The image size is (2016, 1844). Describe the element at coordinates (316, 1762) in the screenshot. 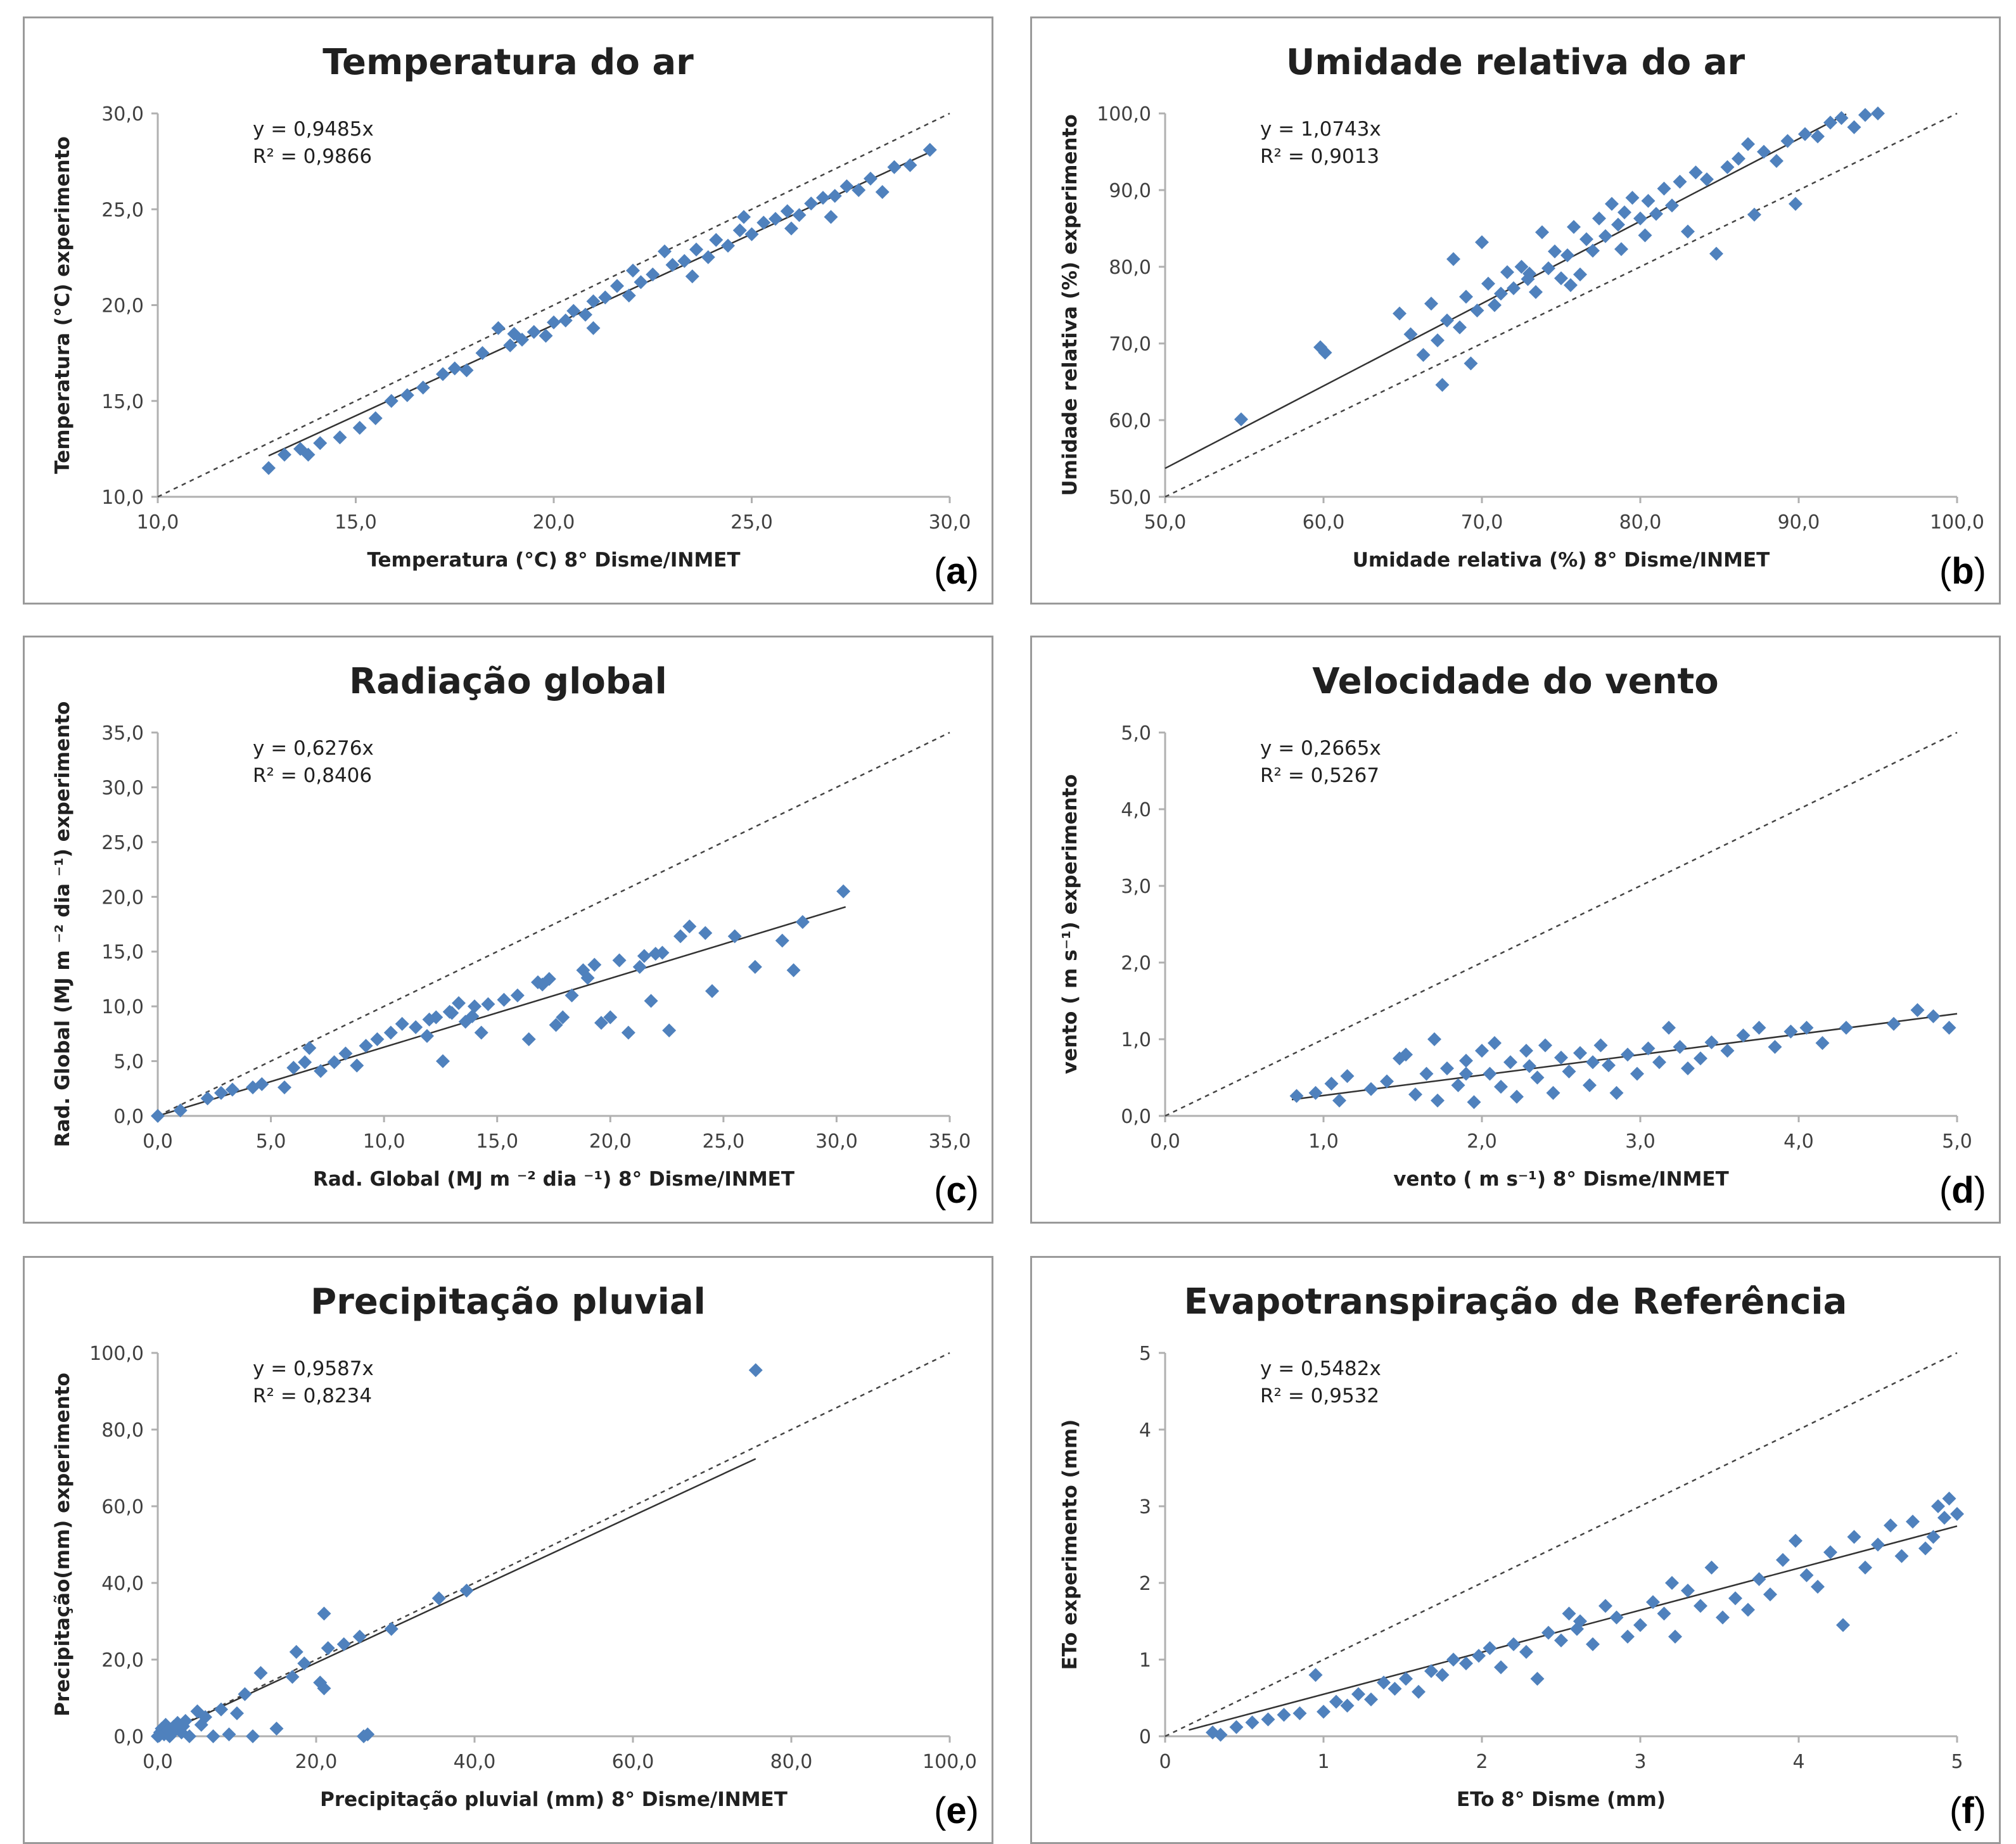

I see `x-tick-label: 20,0` at that location.